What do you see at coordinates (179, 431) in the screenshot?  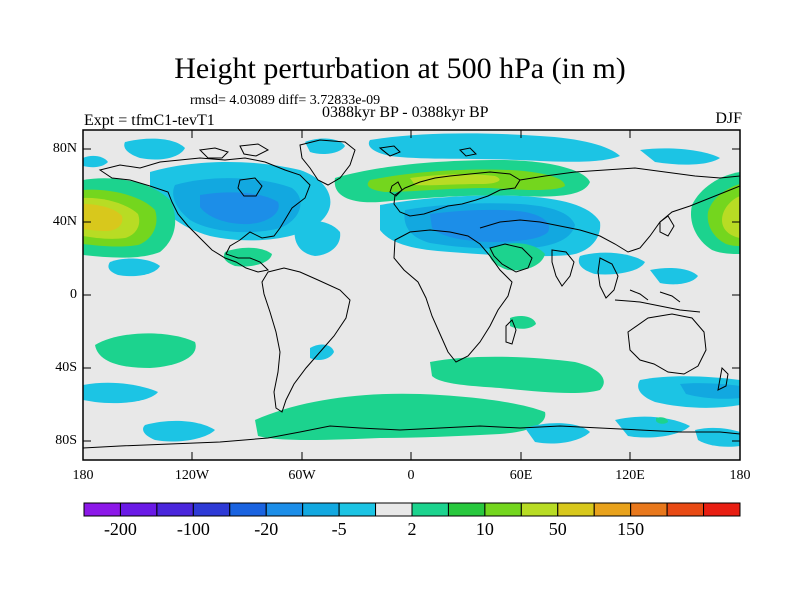 I see `negative-anomaly-antarctic-west` at bounding box center [179, 431].